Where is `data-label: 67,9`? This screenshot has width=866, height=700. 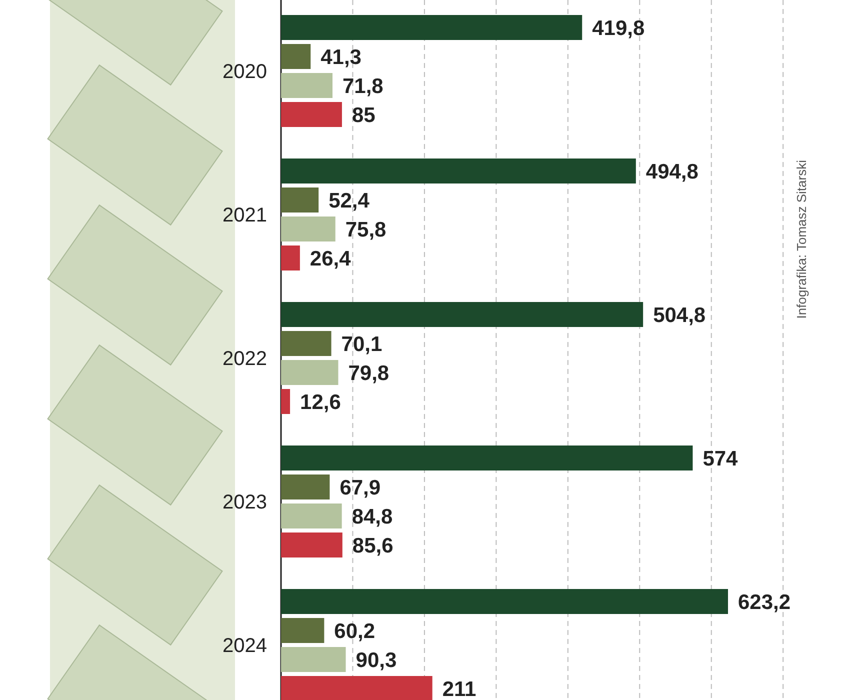
data-label: 67,9 is located at coordinates (360, 488).